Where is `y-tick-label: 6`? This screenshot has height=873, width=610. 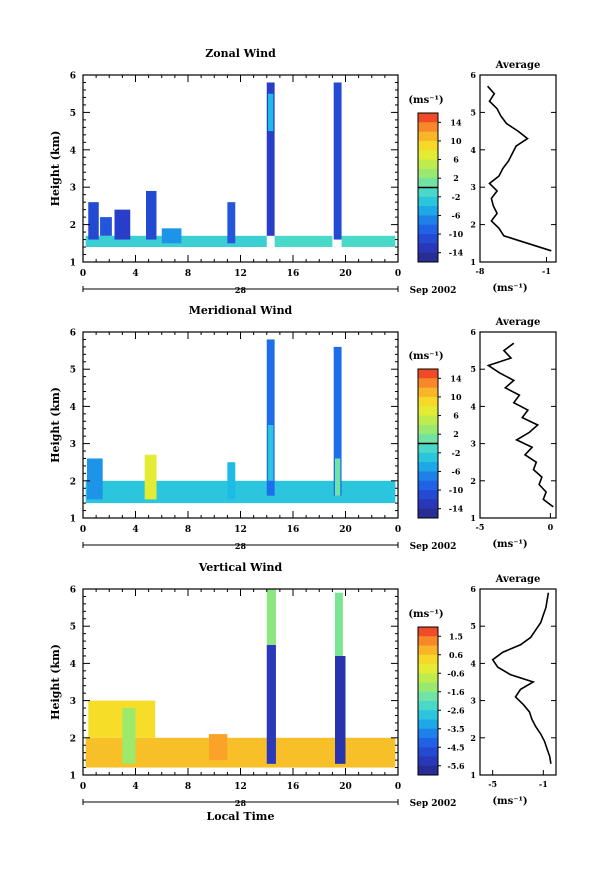 y-tick-label: 6 is located at coordinates (73, 591).